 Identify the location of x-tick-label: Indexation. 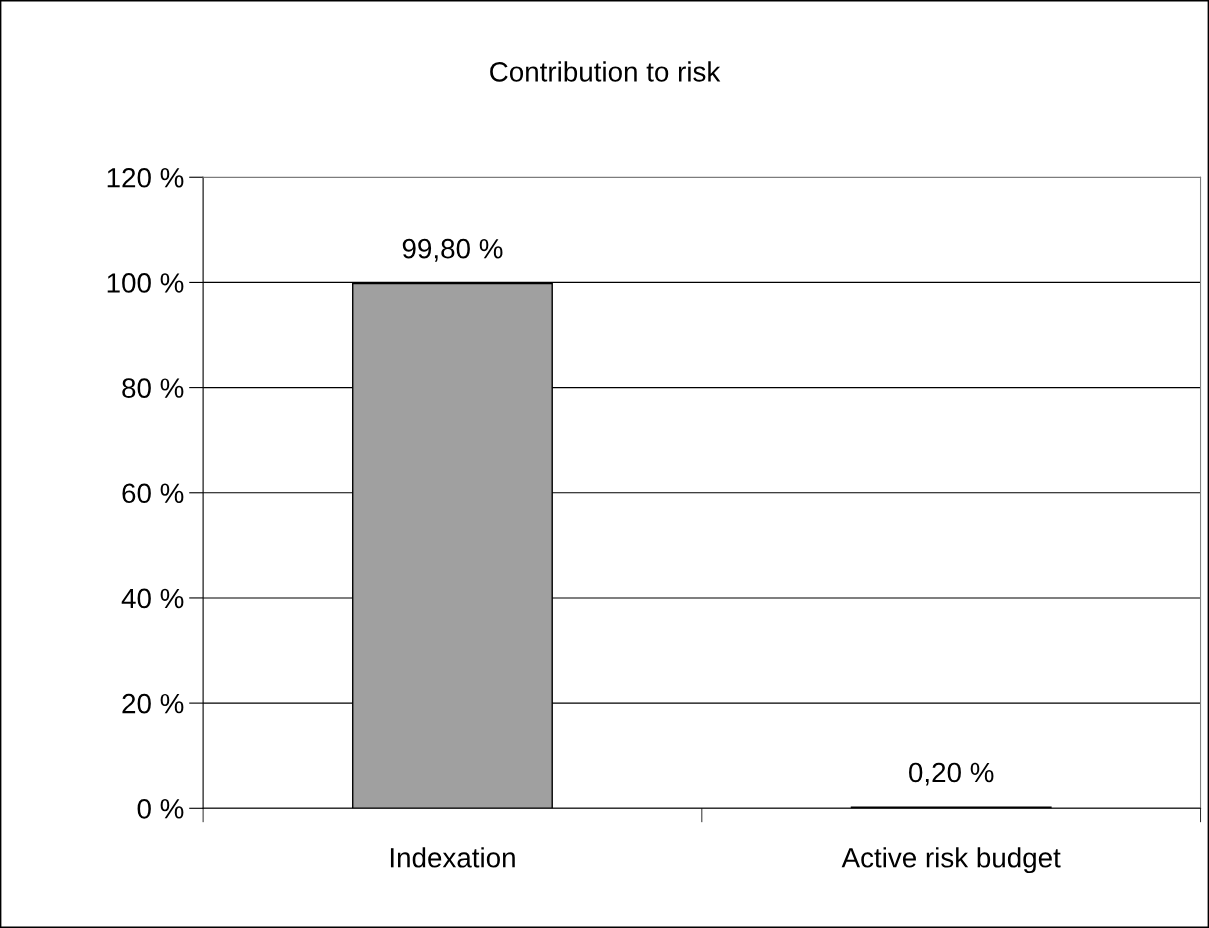
(452, 857).